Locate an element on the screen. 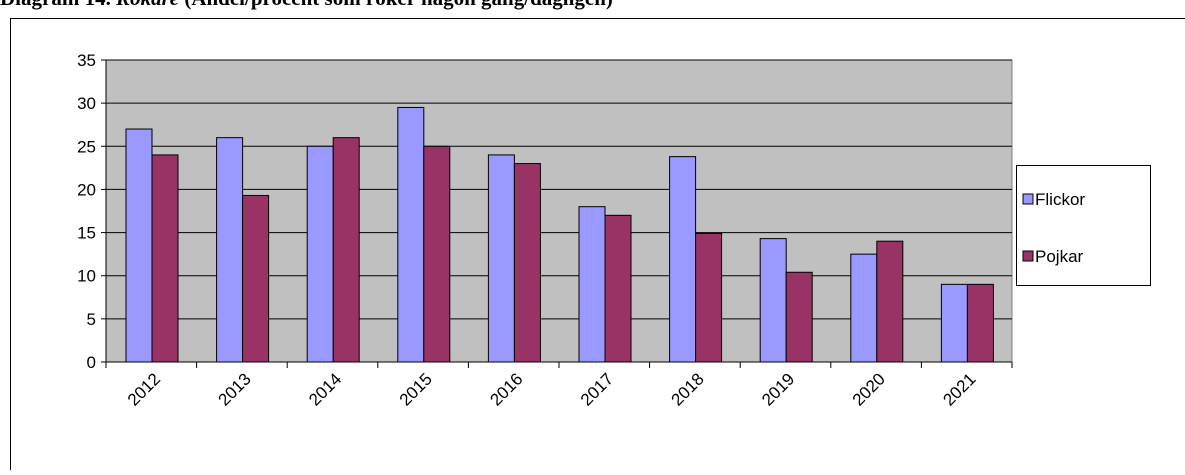  legend-label: Pojkar is located at coordinates (1059, 256).